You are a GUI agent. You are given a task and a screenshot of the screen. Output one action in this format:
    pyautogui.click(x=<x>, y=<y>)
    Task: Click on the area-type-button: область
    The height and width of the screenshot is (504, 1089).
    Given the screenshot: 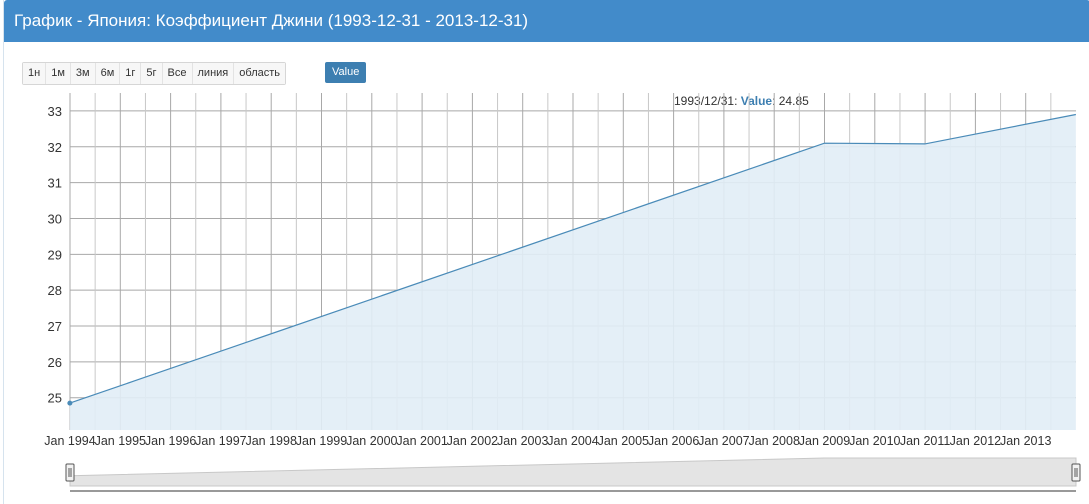 What is the action you would take?
    pyautogui.click(x=259, y=73)
    